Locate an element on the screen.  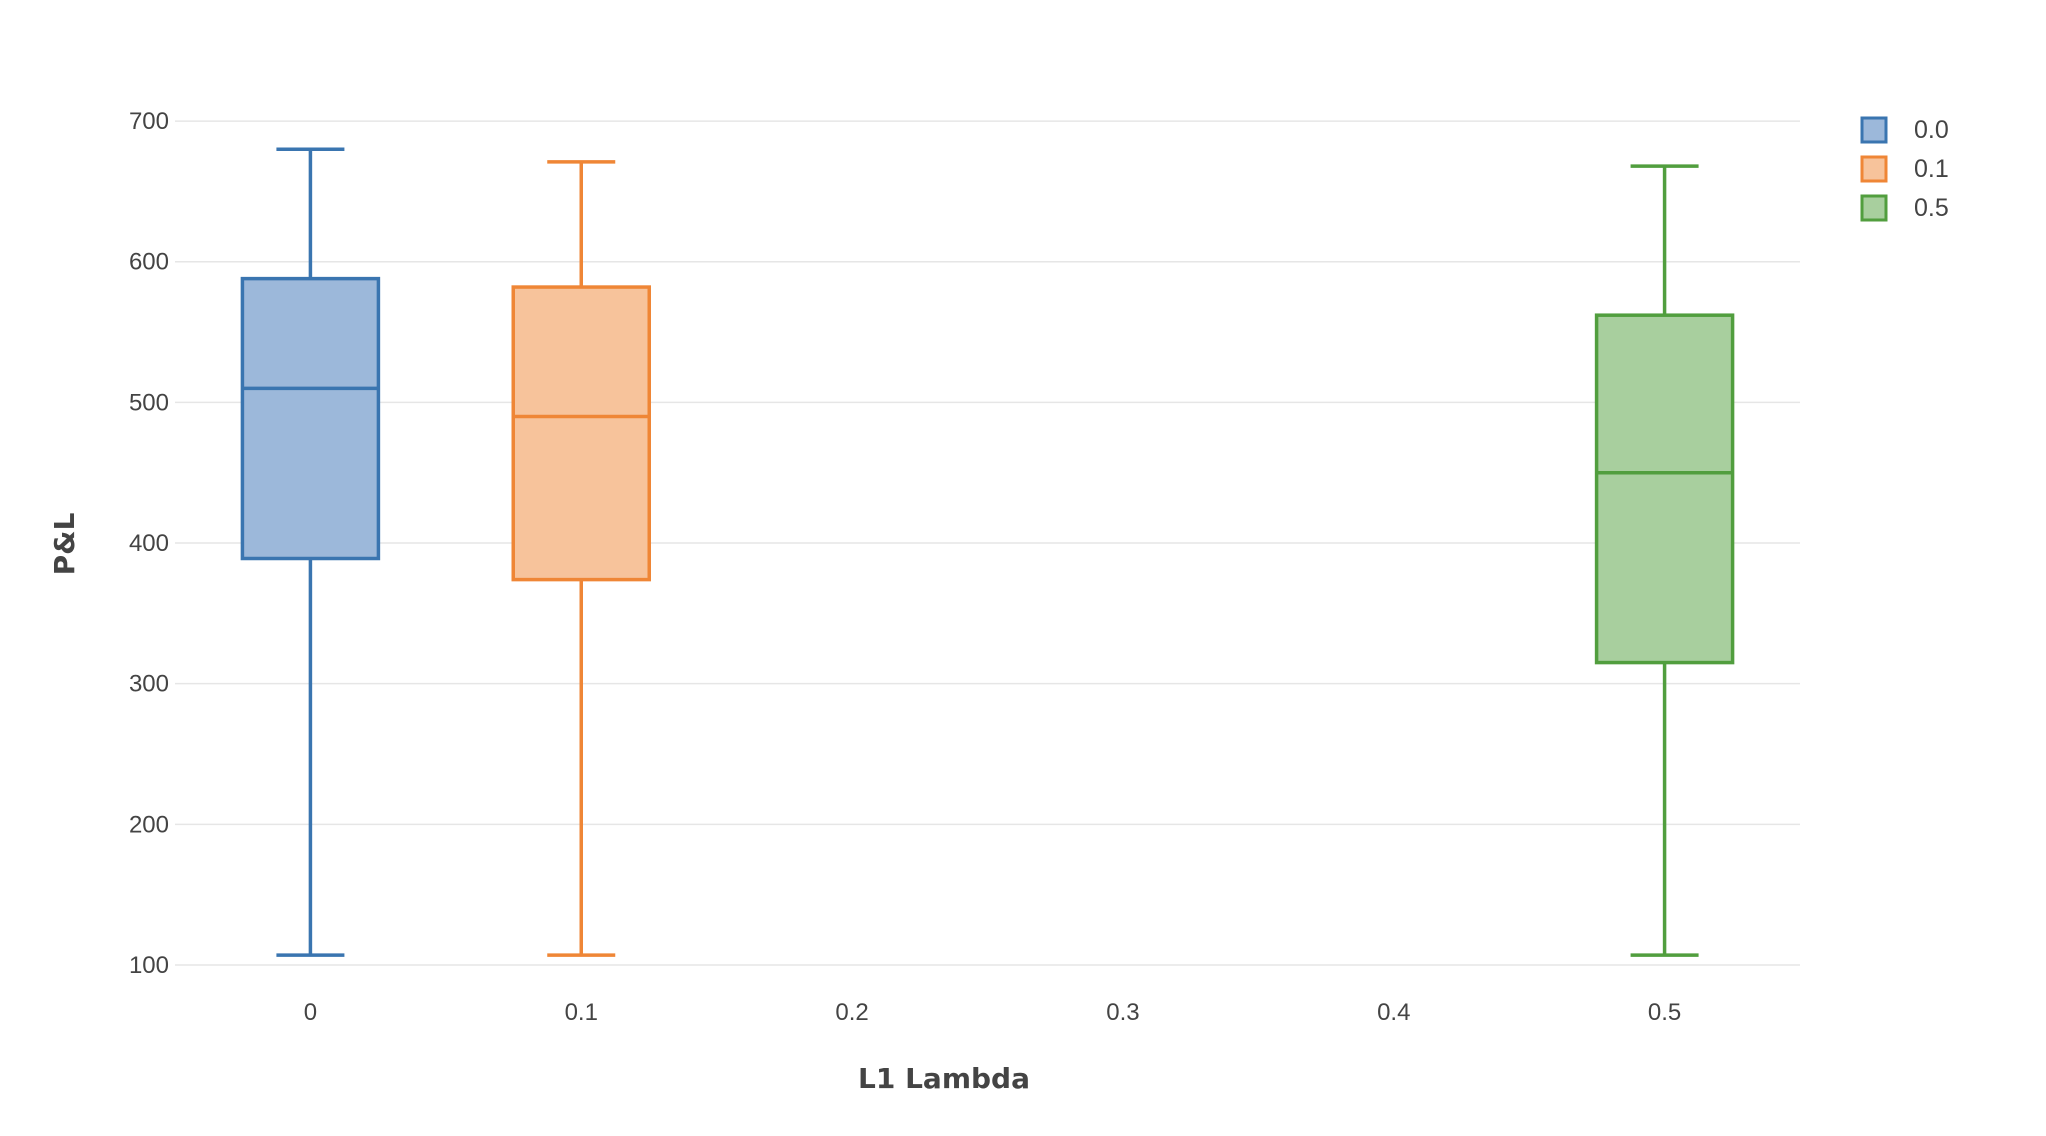
box-series-0.1 is located at coordinates (581, 558).